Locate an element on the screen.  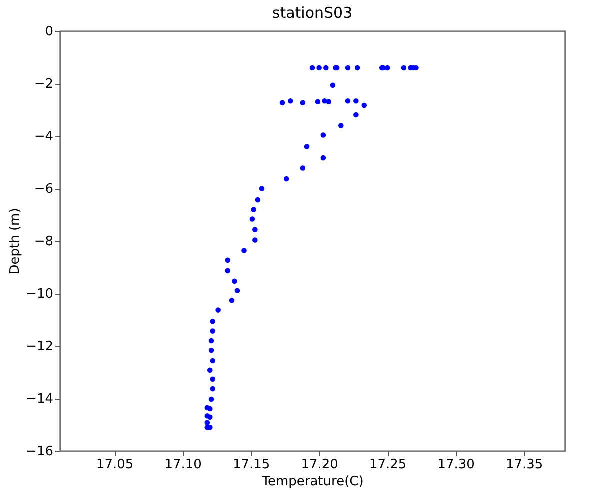
x-axis-title: Temperature(C) is located at coordinates (312, 482).